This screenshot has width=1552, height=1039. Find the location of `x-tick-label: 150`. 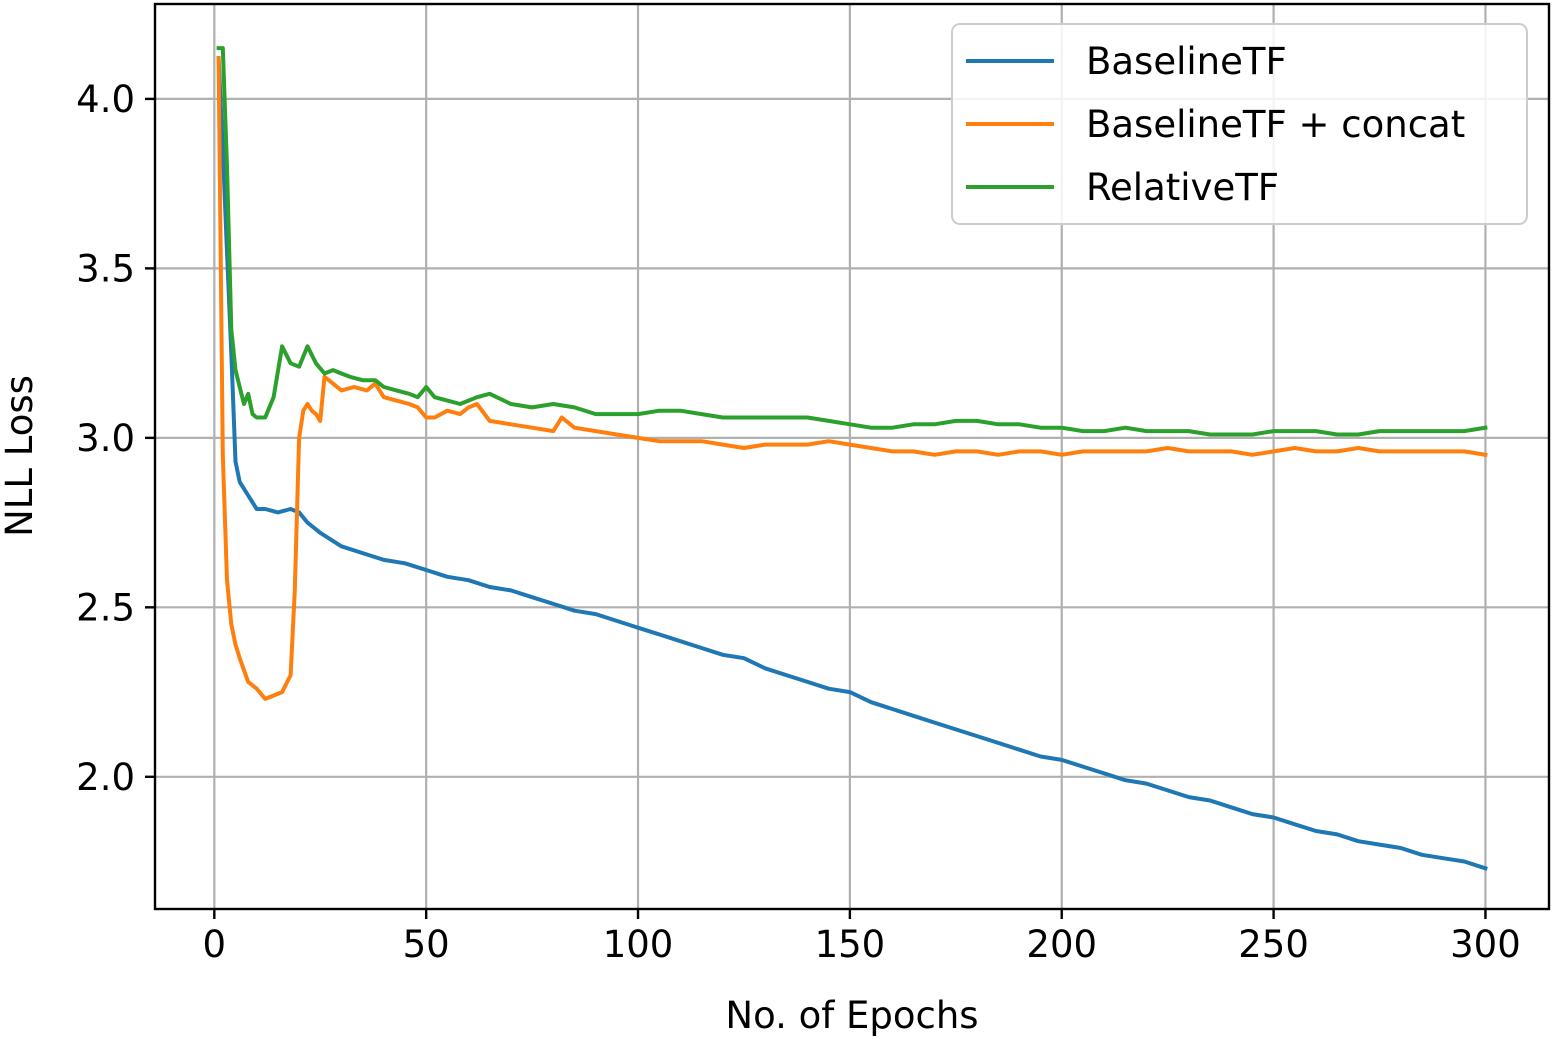

x-tick-label: 150 is located at coordinates (850, 944).